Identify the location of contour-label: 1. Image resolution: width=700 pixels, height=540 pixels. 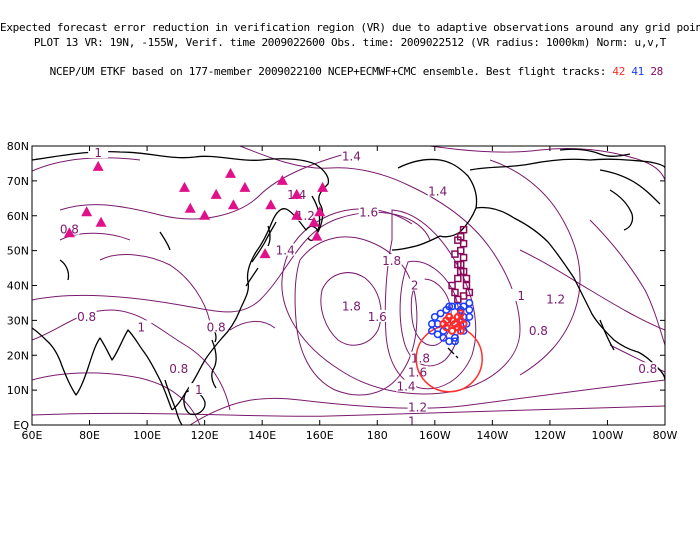
(521, 296).